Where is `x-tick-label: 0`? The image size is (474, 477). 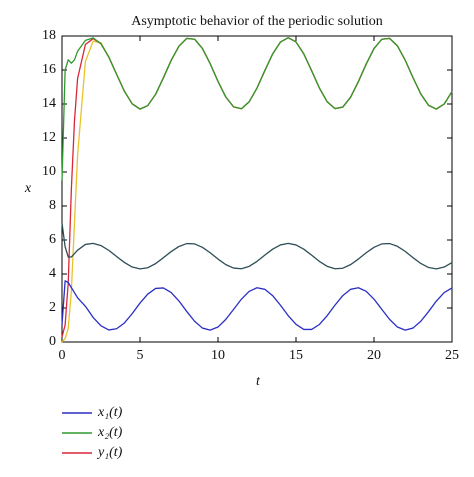 x-tick-label: 0 is located at coordinates (62, 355).